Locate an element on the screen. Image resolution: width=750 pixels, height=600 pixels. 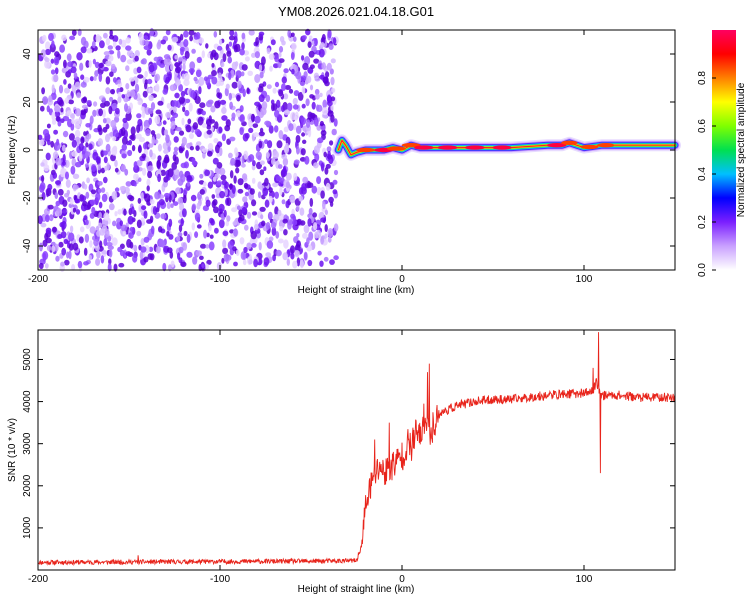
snr-y-tick-label: 4000 is located at coordinates (27, 401).